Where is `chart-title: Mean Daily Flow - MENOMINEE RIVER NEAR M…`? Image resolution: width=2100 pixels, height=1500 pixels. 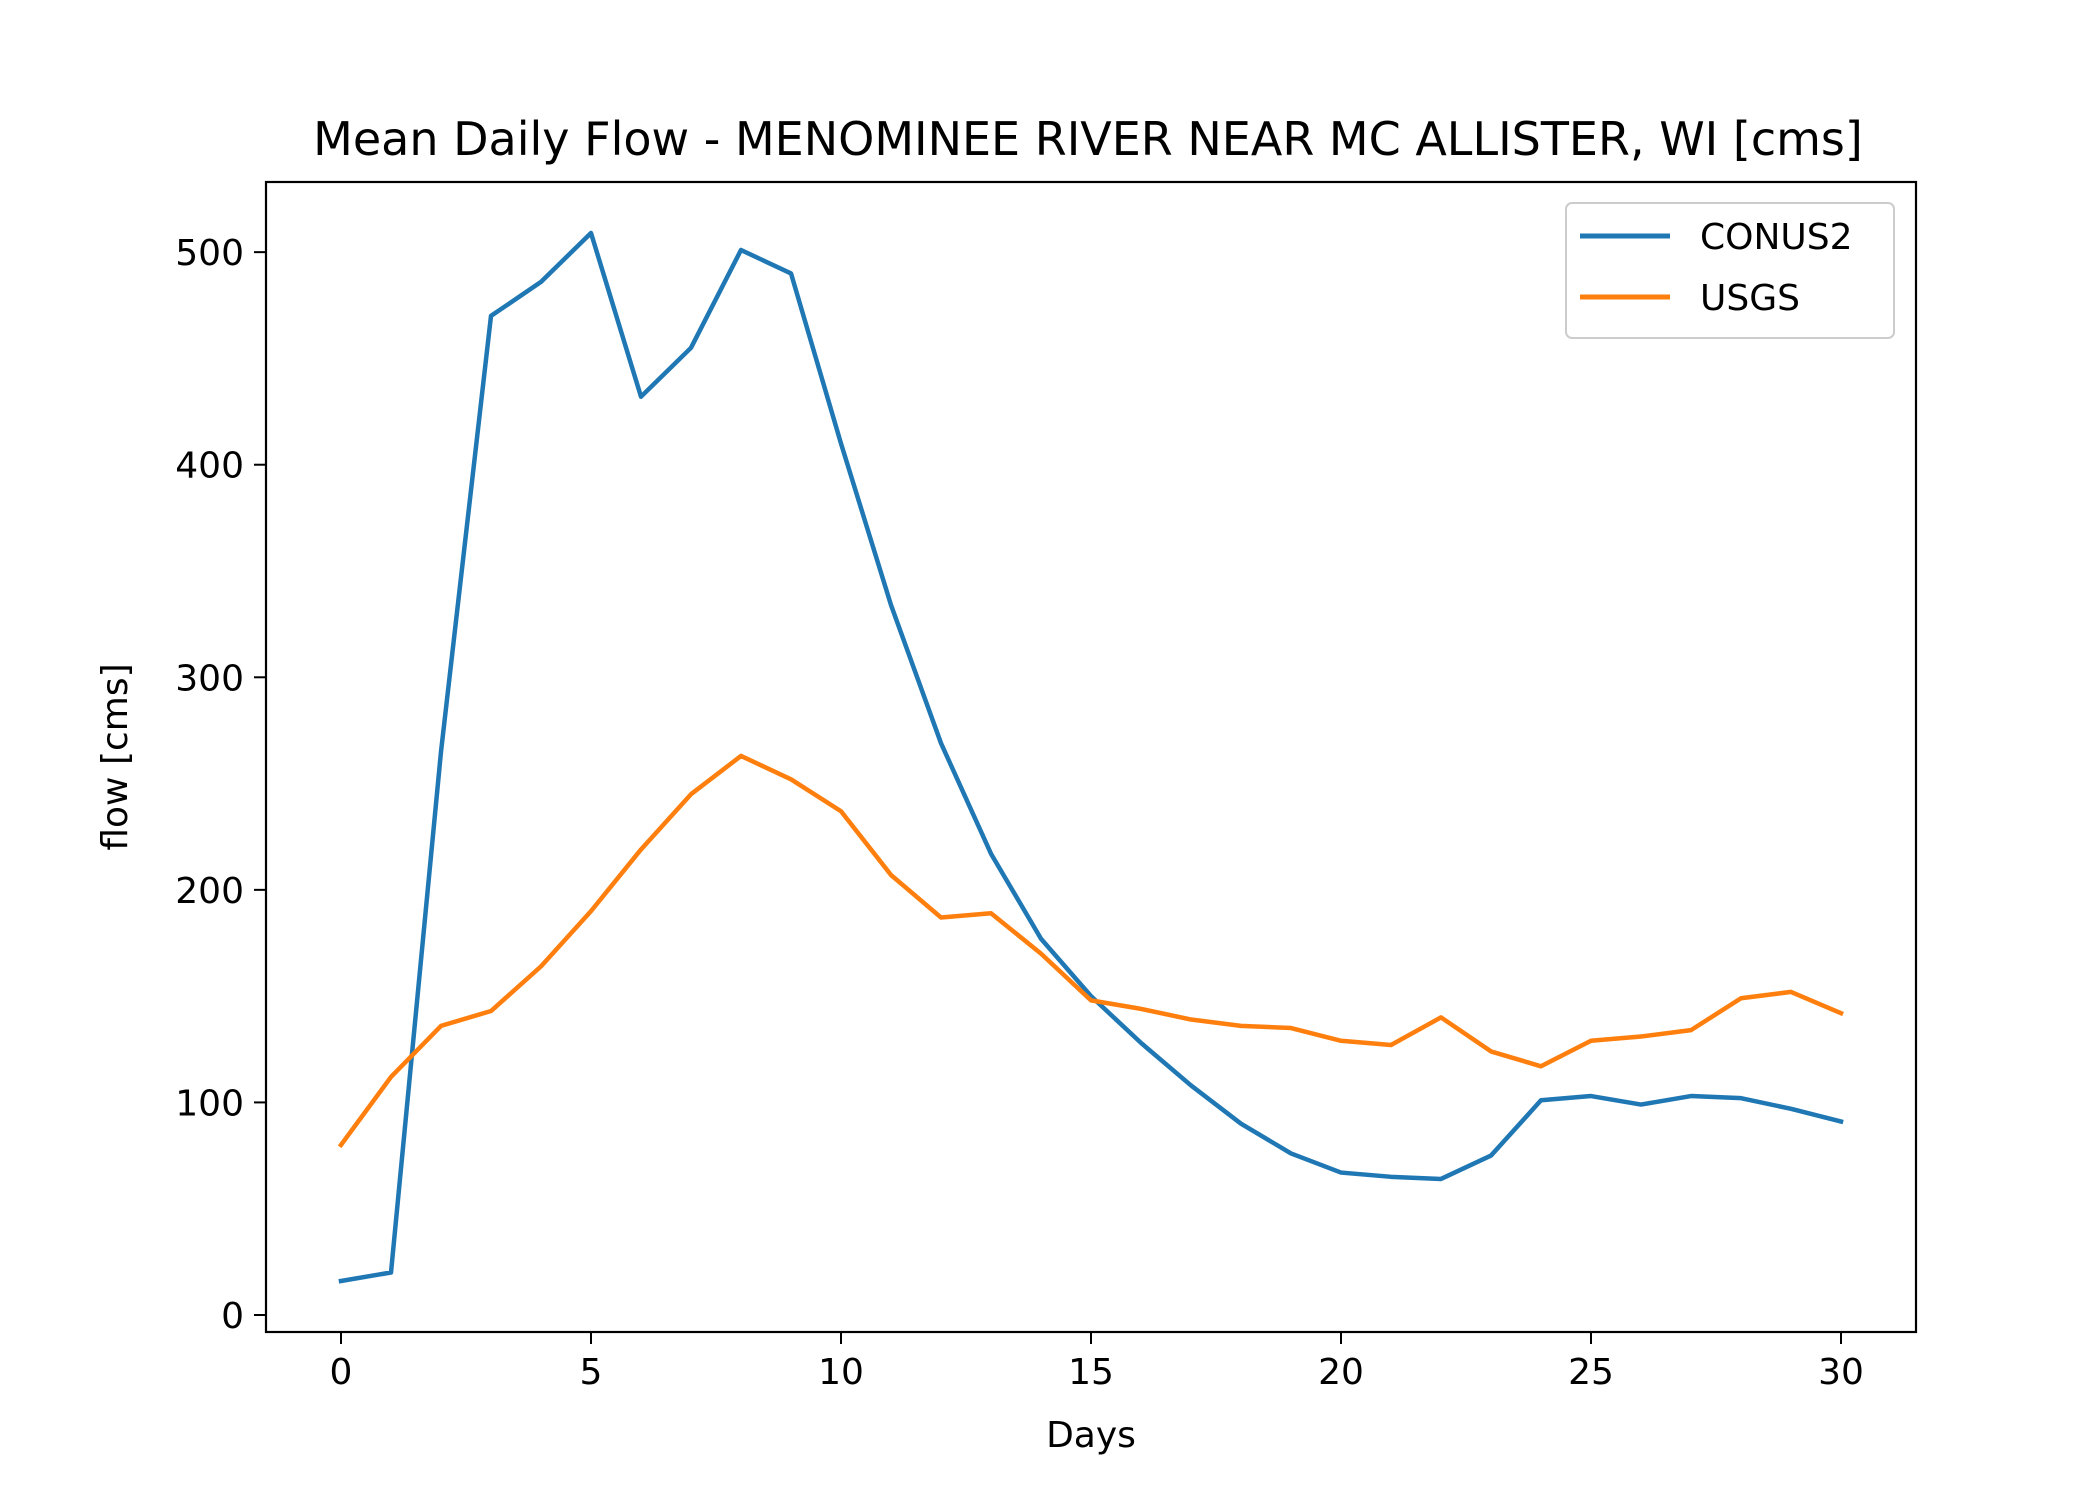
chart-title: Mean Daily Flow - MENOMINEE RIVER NEAR M… is located at coordinates (1088, 139).